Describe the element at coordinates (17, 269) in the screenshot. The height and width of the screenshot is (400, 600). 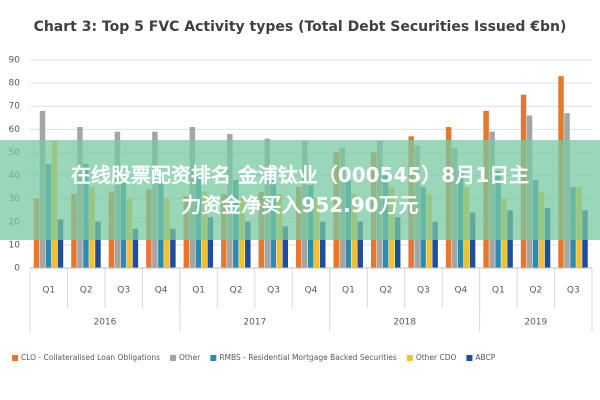
I see `y-tick-label: 0` at that location.